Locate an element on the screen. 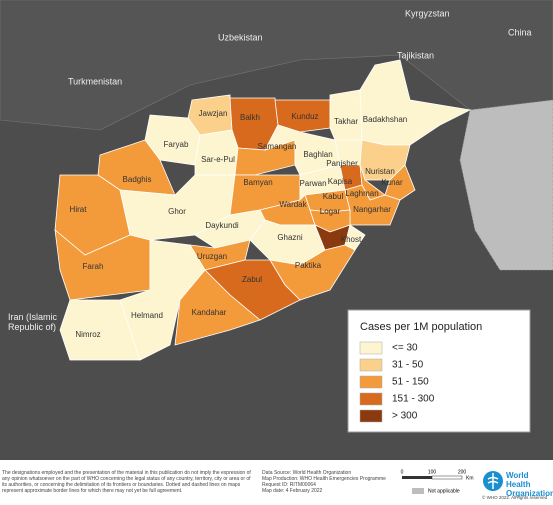  province-label: Nuristan is located at coordinates (380, 171).